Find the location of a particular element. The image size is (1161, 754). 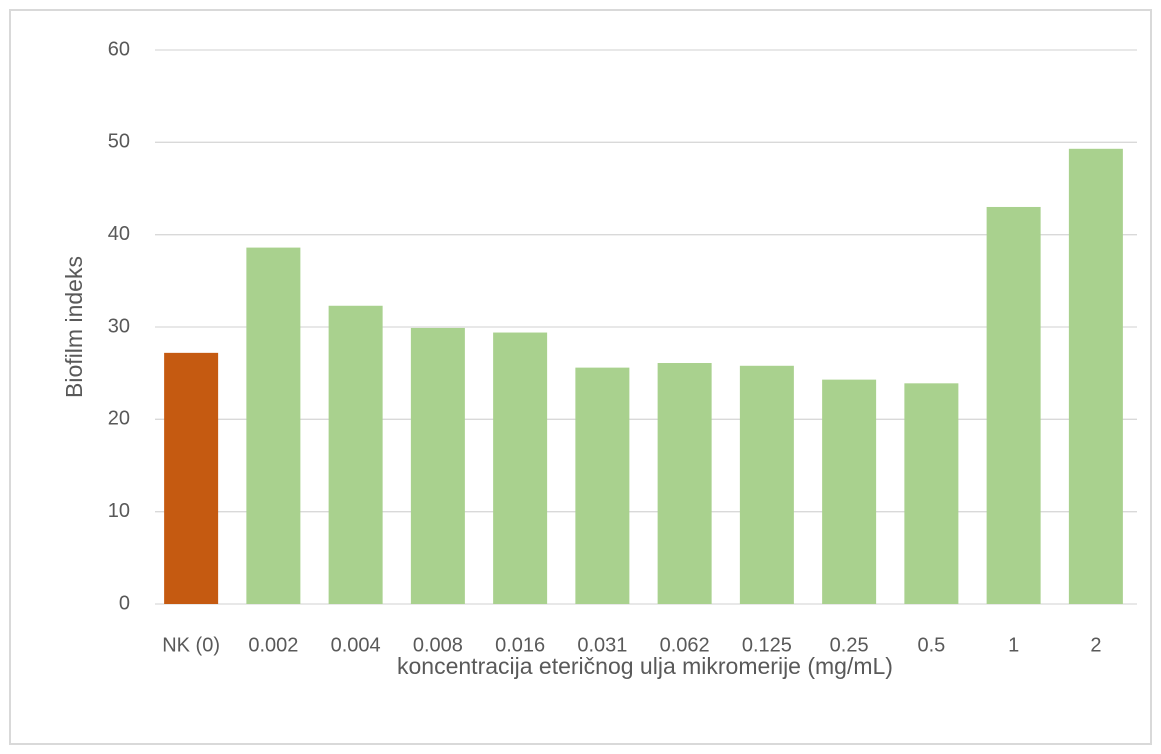

x-tick-label: 2 is located at coordinates (1095, 645).